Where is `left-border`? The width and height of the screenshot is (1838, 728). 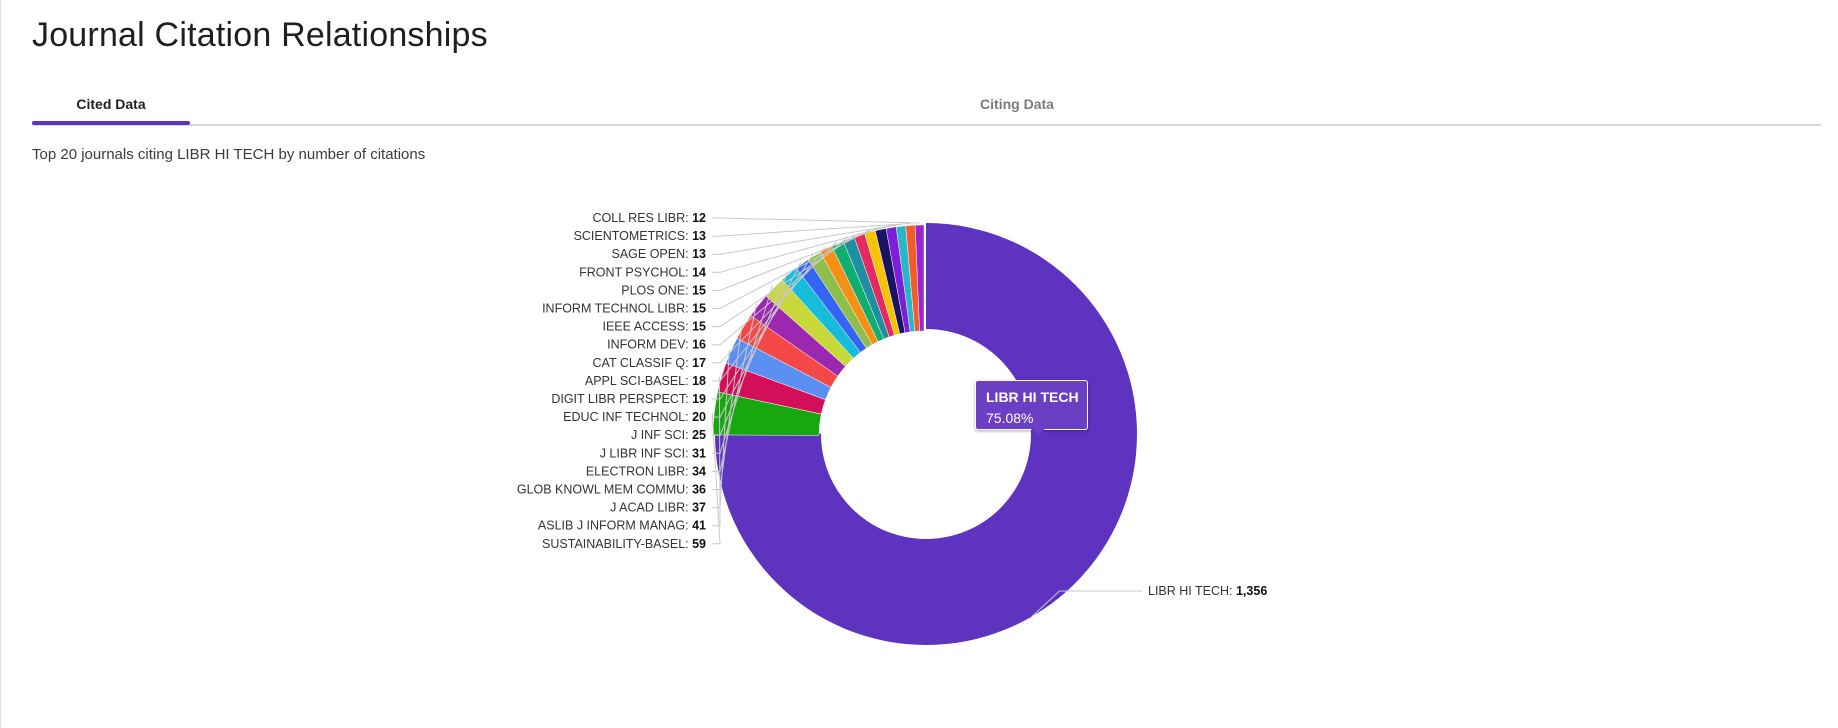
left-border is located at coordinates (0, 364).